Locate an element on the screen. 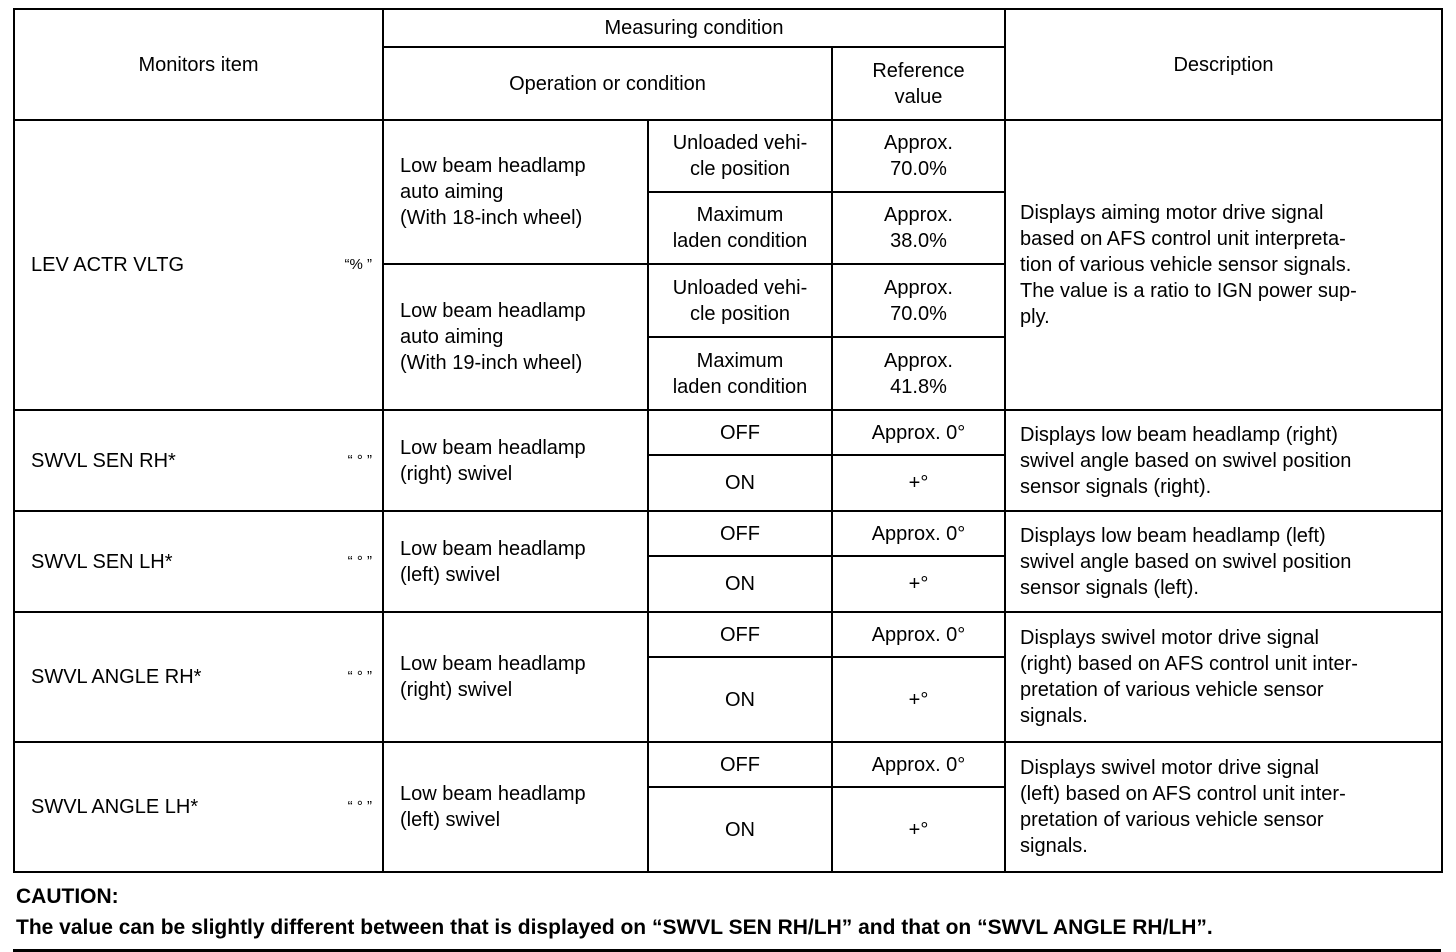 The height and width of the screenshot is (952, 1456). table-row: Maximum laden condition Approx. 41.8% is located at coordinates (728, 373).